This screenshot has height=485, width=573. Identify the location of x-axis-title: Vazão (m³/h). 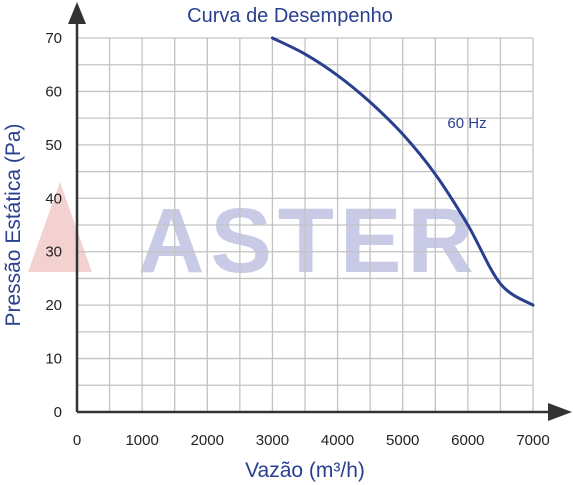
(305, 470).